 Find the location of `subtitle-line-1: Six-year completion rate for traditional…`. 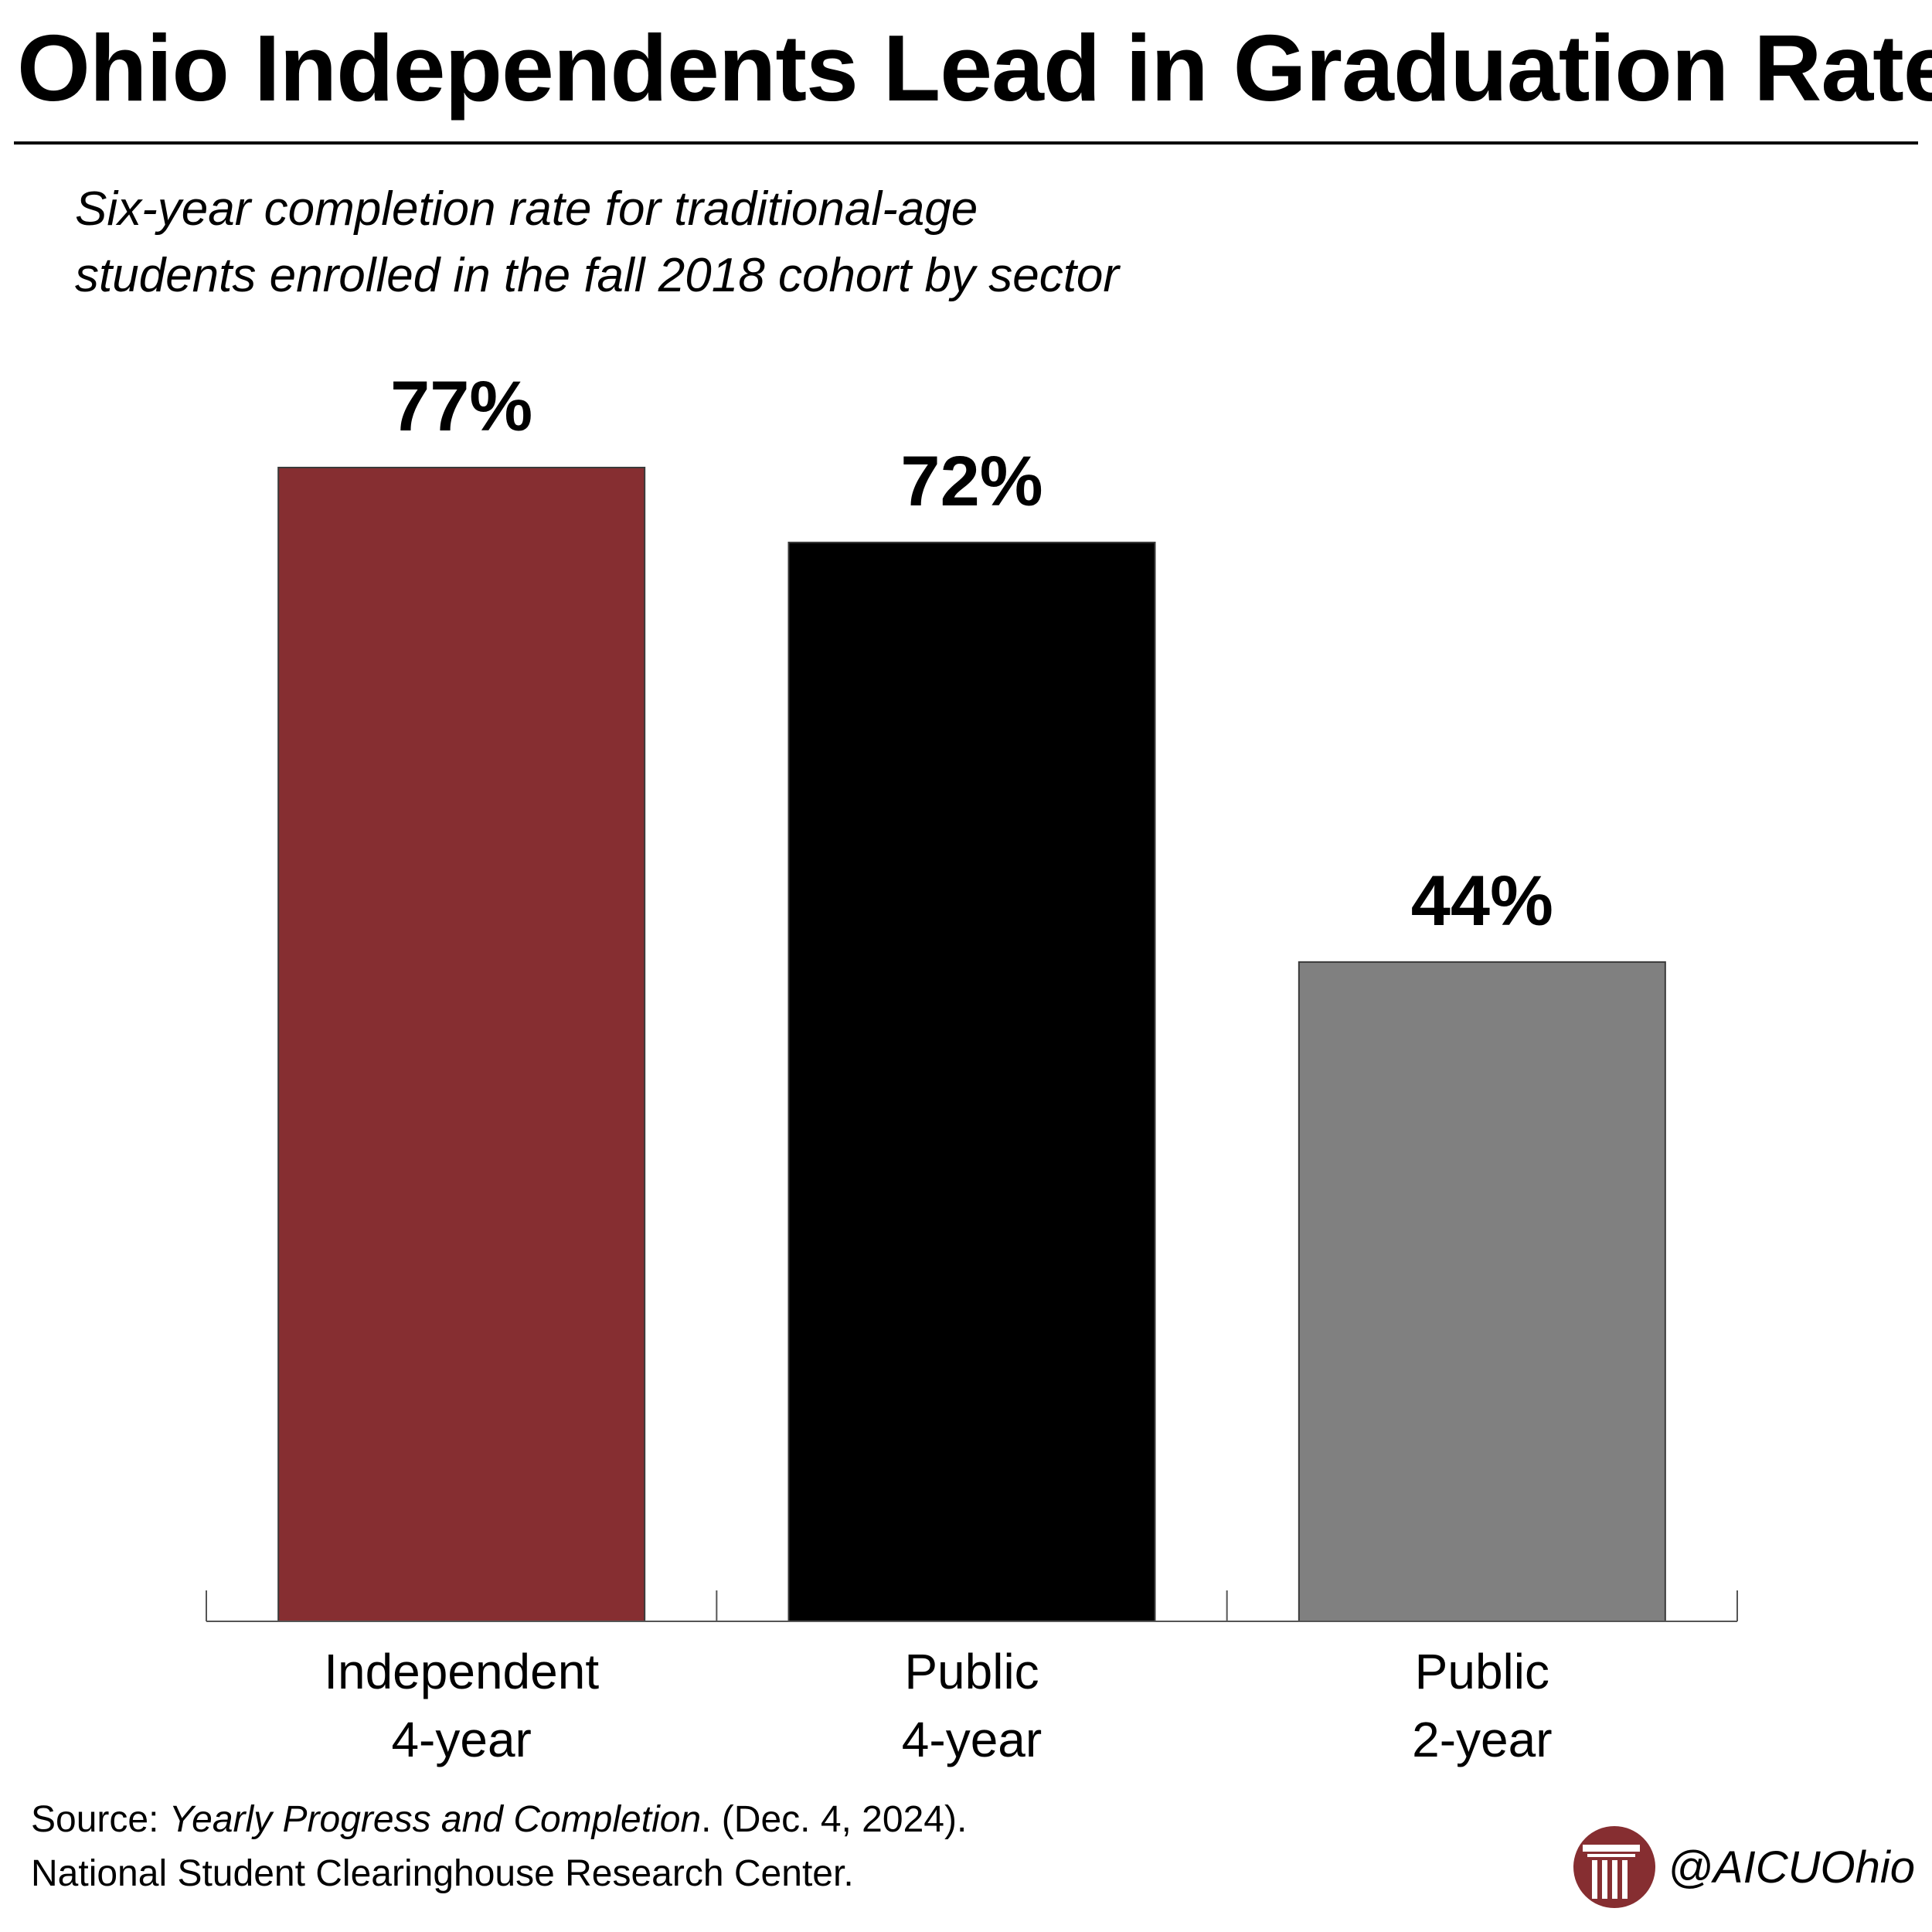

subtitle-line-1: Six-year completion rate for traditional… is located at coordinates (526, 209).